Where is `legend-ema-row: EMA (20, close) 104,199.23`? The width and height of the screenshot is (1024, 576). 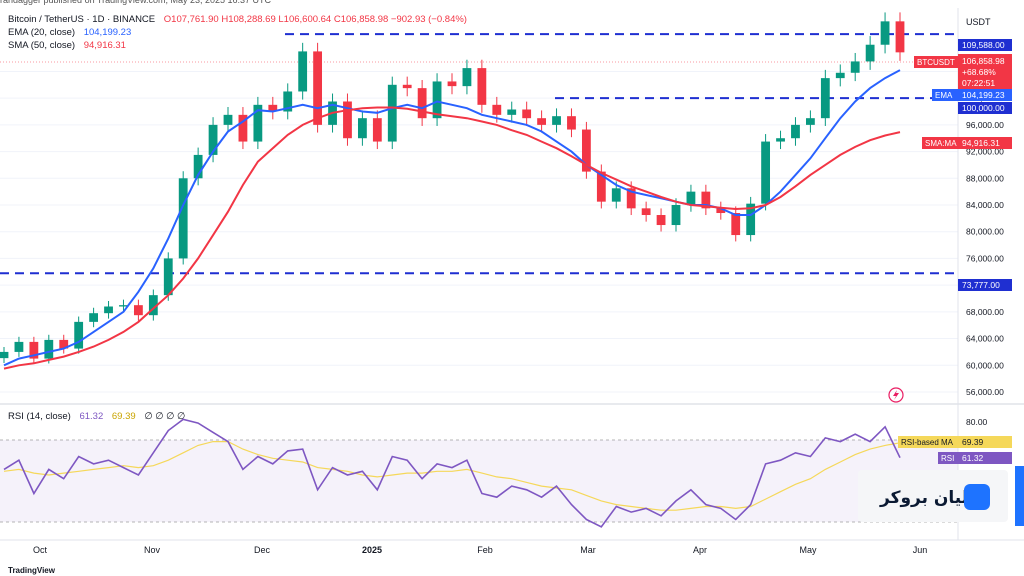 legend-ema-row: EMA (20, close) 104,199.23 is located at coordinates (69, 32).